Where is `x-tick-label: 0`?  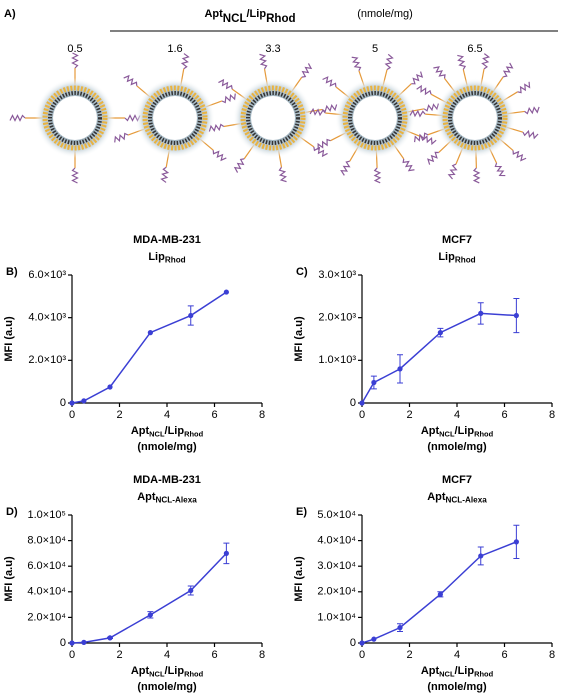
x-tick-label: 0 is located at coordinates (362, 415).